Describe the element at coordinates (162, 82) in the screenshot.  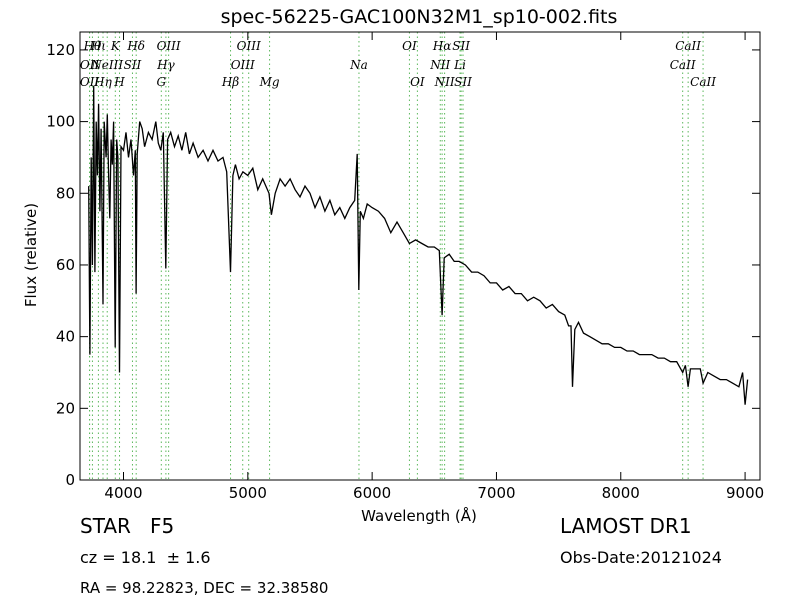
I see `spectral-line-label: G` at that location.